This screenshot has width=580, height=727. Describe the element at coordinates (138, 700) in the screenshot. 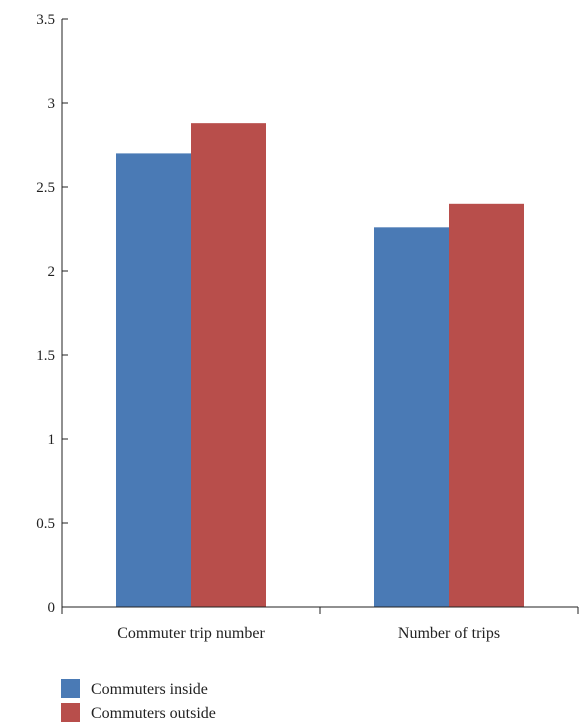

I see `legend: Commuters inside Commuters outside` at that location.